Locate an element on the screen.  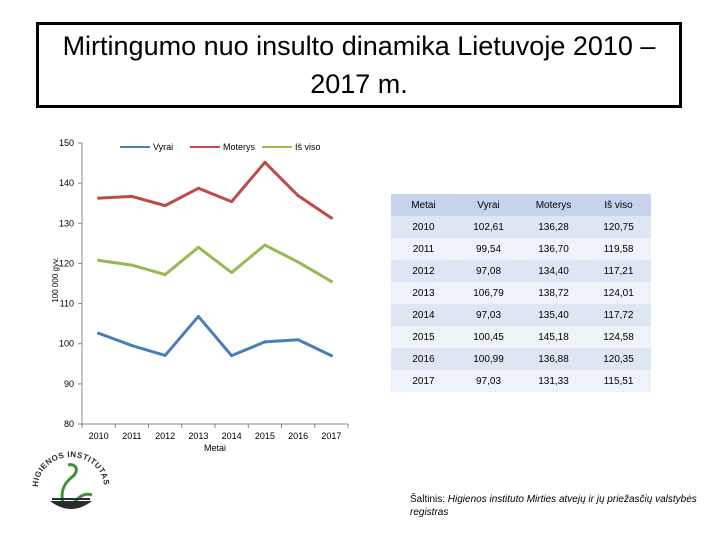
y-tick-label: 140 is located at coordinates (66, 183).